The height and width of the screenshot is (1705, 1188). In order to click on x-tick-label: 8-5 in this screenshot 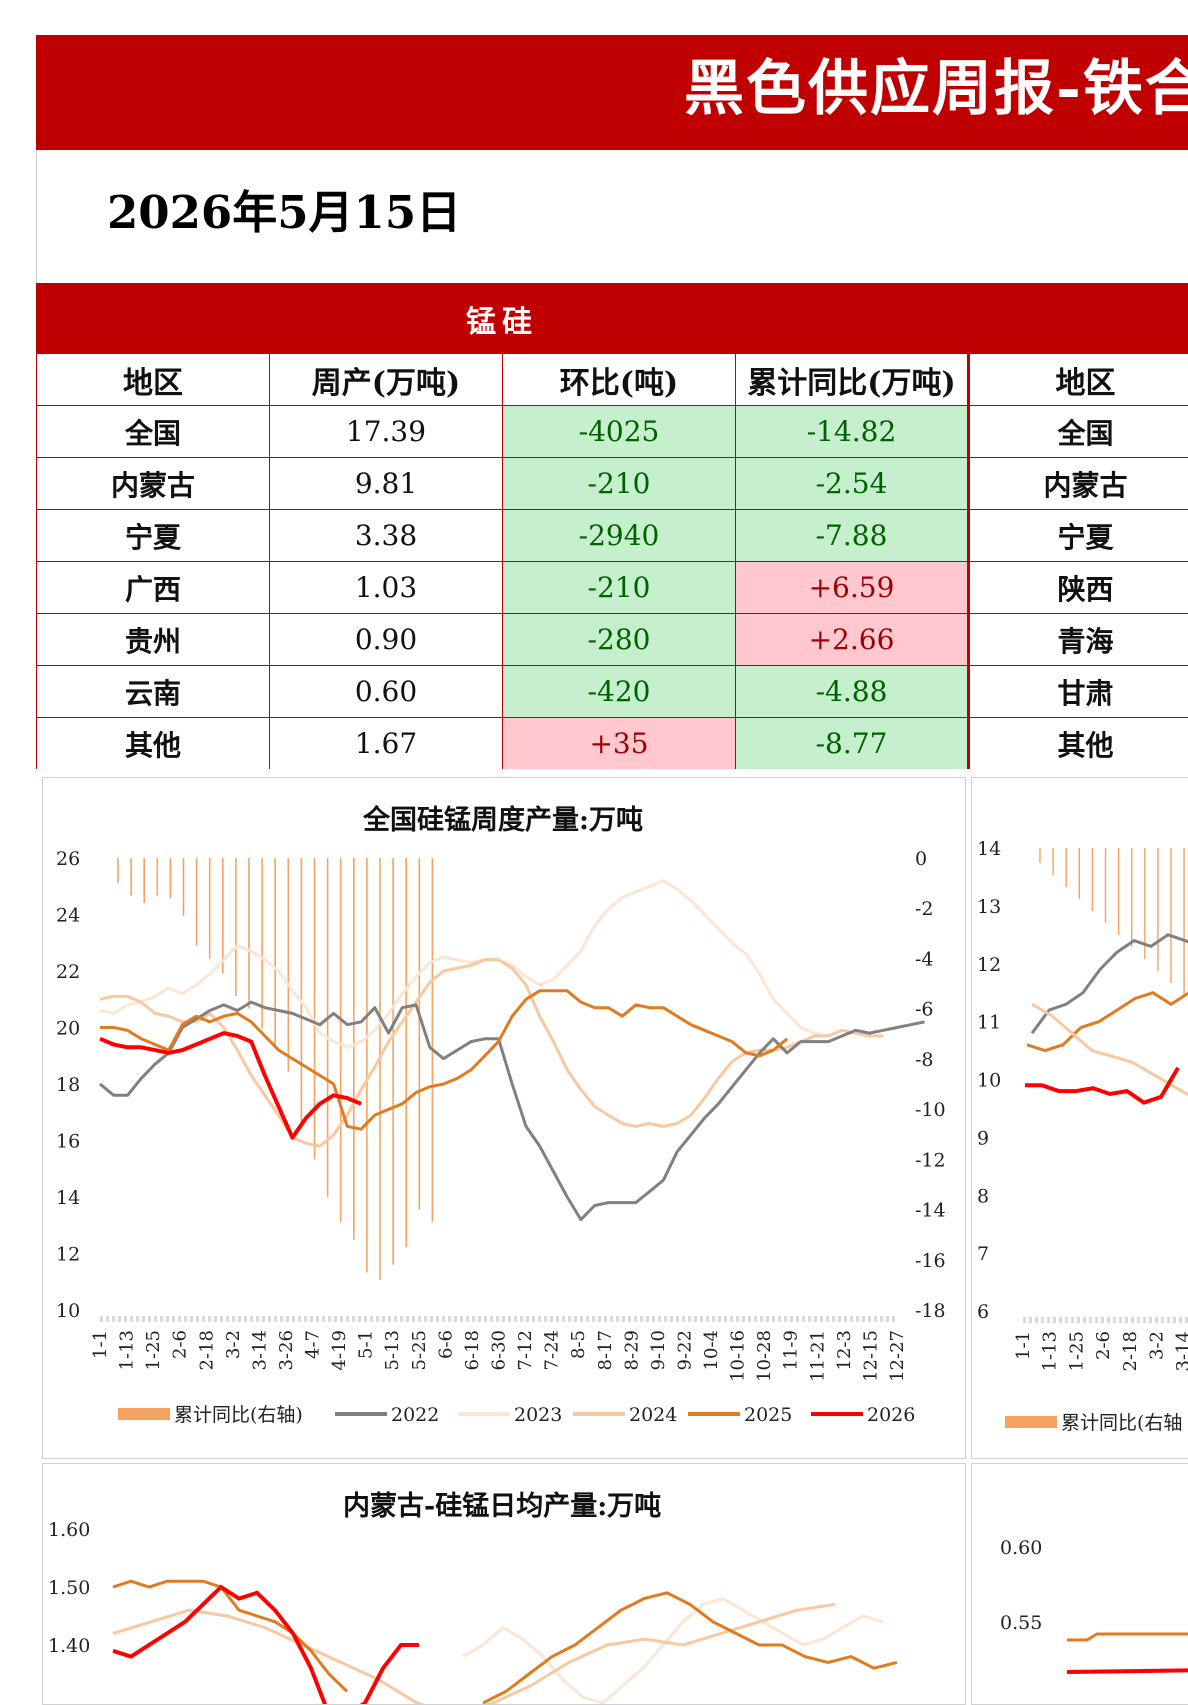, I will do `click(578, 1344)`.